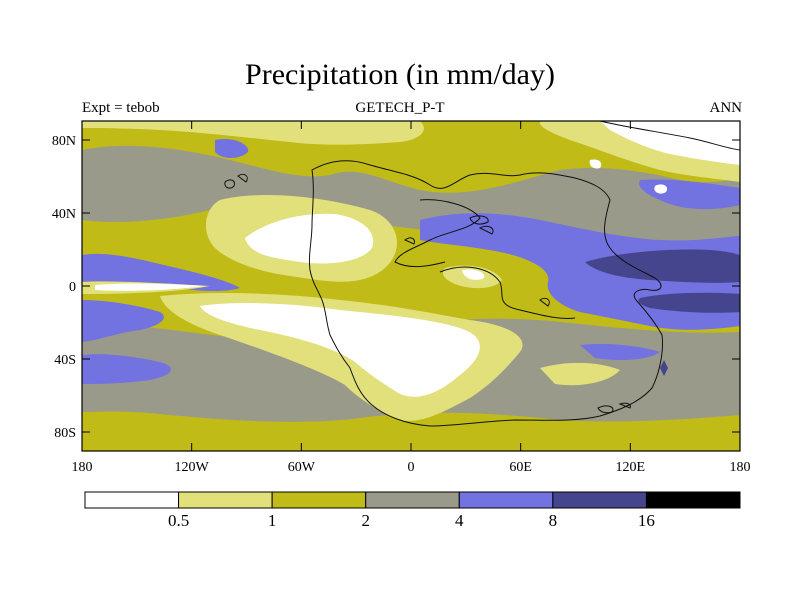 The image size is (800, 600). I want to click on y-tick-label: 80S, so click(65, 433).